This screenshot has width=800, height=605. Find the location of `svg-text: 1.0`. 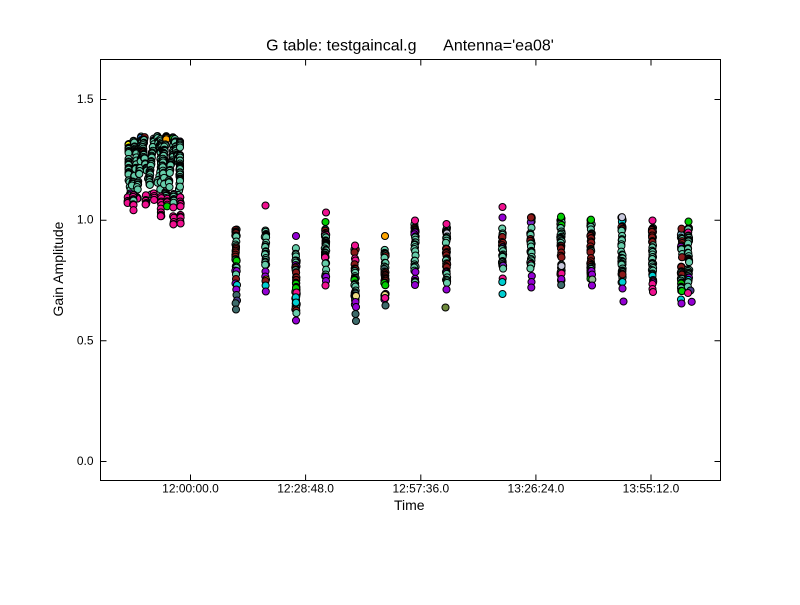

svg-text: 1.0 is located at coordinates (85, 220).